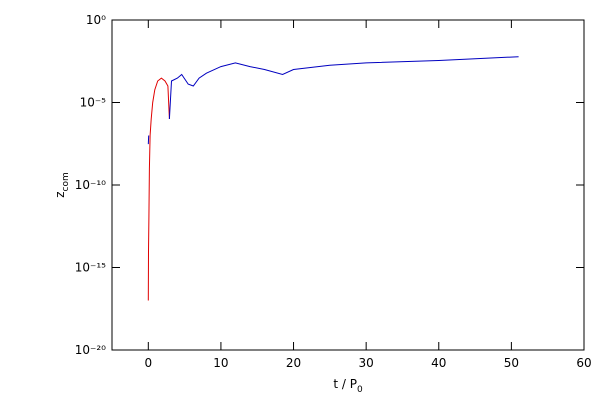 The image size is (600, 400). I want to click on x-tick-label: 0, so click(148, 363).